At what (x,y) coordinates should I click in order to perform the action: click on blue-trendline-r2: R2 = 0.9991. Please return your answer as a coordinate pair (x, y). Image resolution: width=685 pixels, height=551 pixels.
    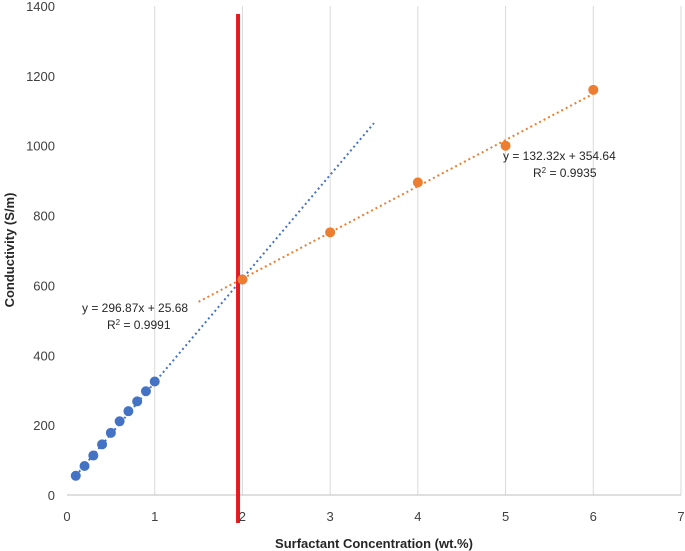
    Looking at the image, I should click on (139, 325).